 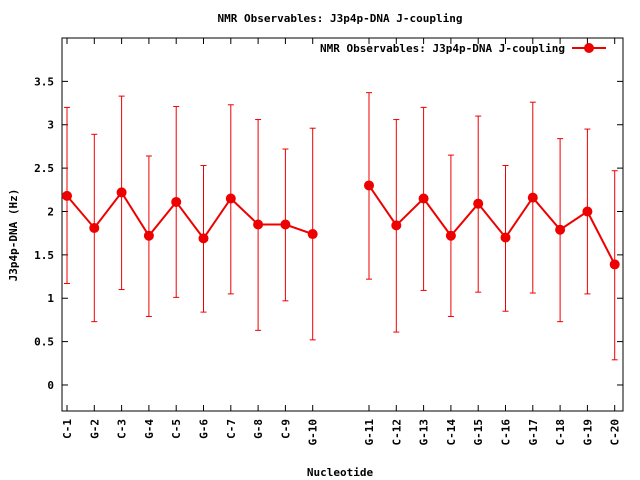 What do you see at coordinates (204, 429) in the screenshot?
I see `x-tick-label: G-6` at bounding box center [204, 429].